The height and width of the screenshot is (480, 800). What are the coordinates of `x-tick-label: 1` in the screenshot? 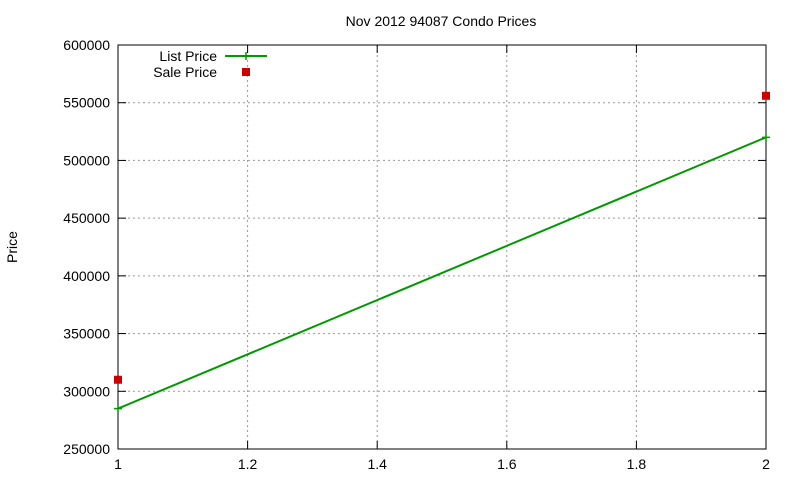 It's located at (118, 464).